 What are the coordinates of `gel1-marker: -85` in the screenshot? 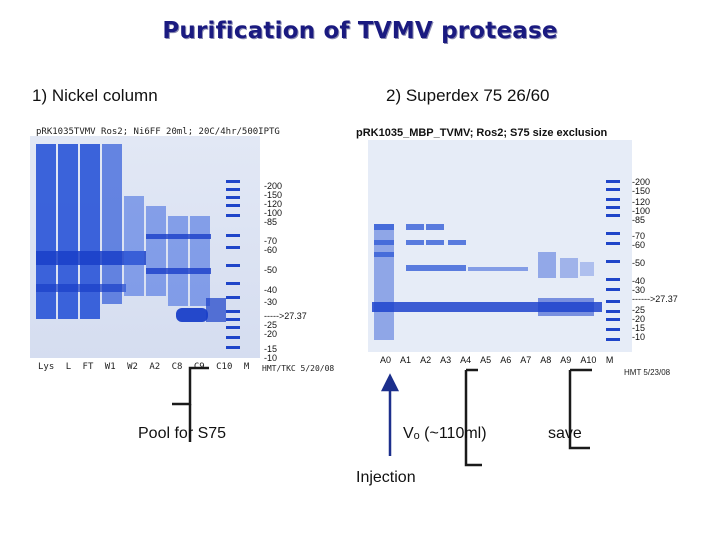 It's located at (271, 222).